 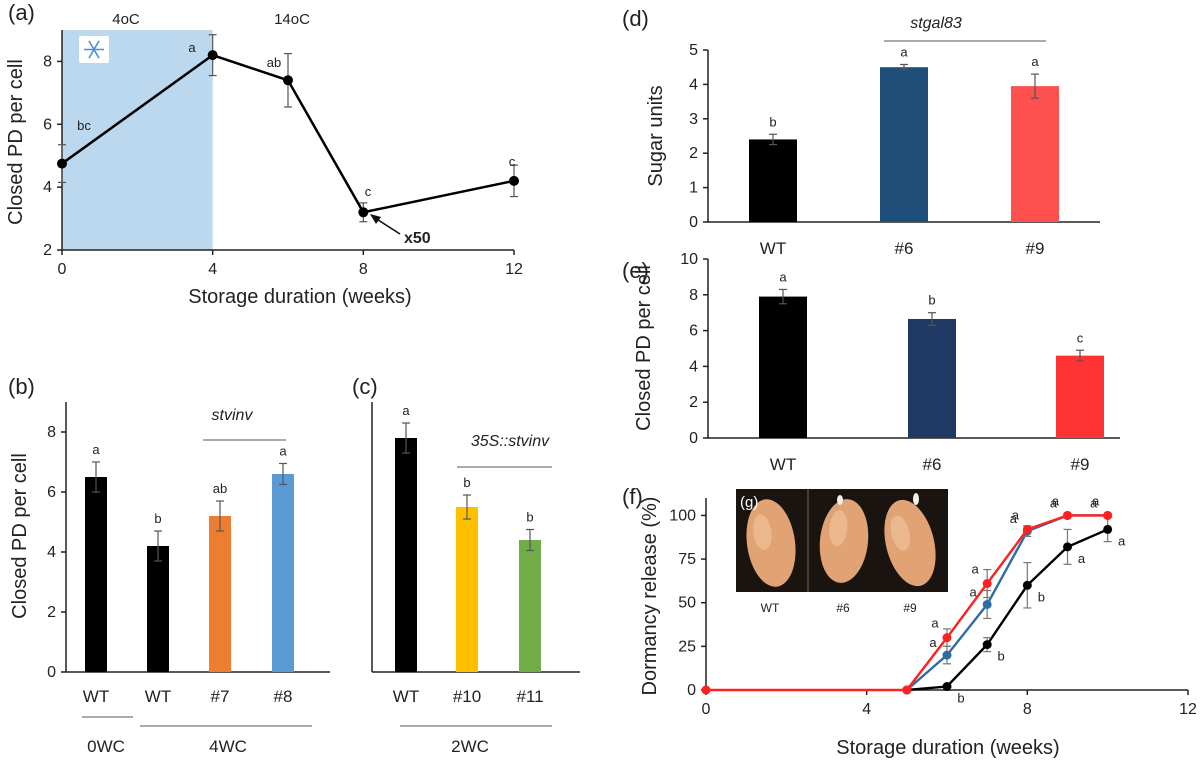 I want to click on panel-f-x-tick-label: 4, so click(x=866, y=709).